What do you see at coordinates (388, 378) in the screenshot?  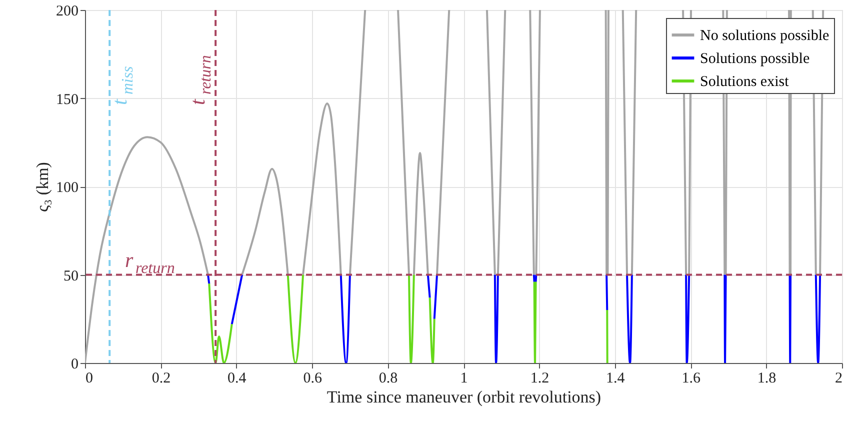 I see `x-tick-label: 0.8` at bounding box center [388, 378].